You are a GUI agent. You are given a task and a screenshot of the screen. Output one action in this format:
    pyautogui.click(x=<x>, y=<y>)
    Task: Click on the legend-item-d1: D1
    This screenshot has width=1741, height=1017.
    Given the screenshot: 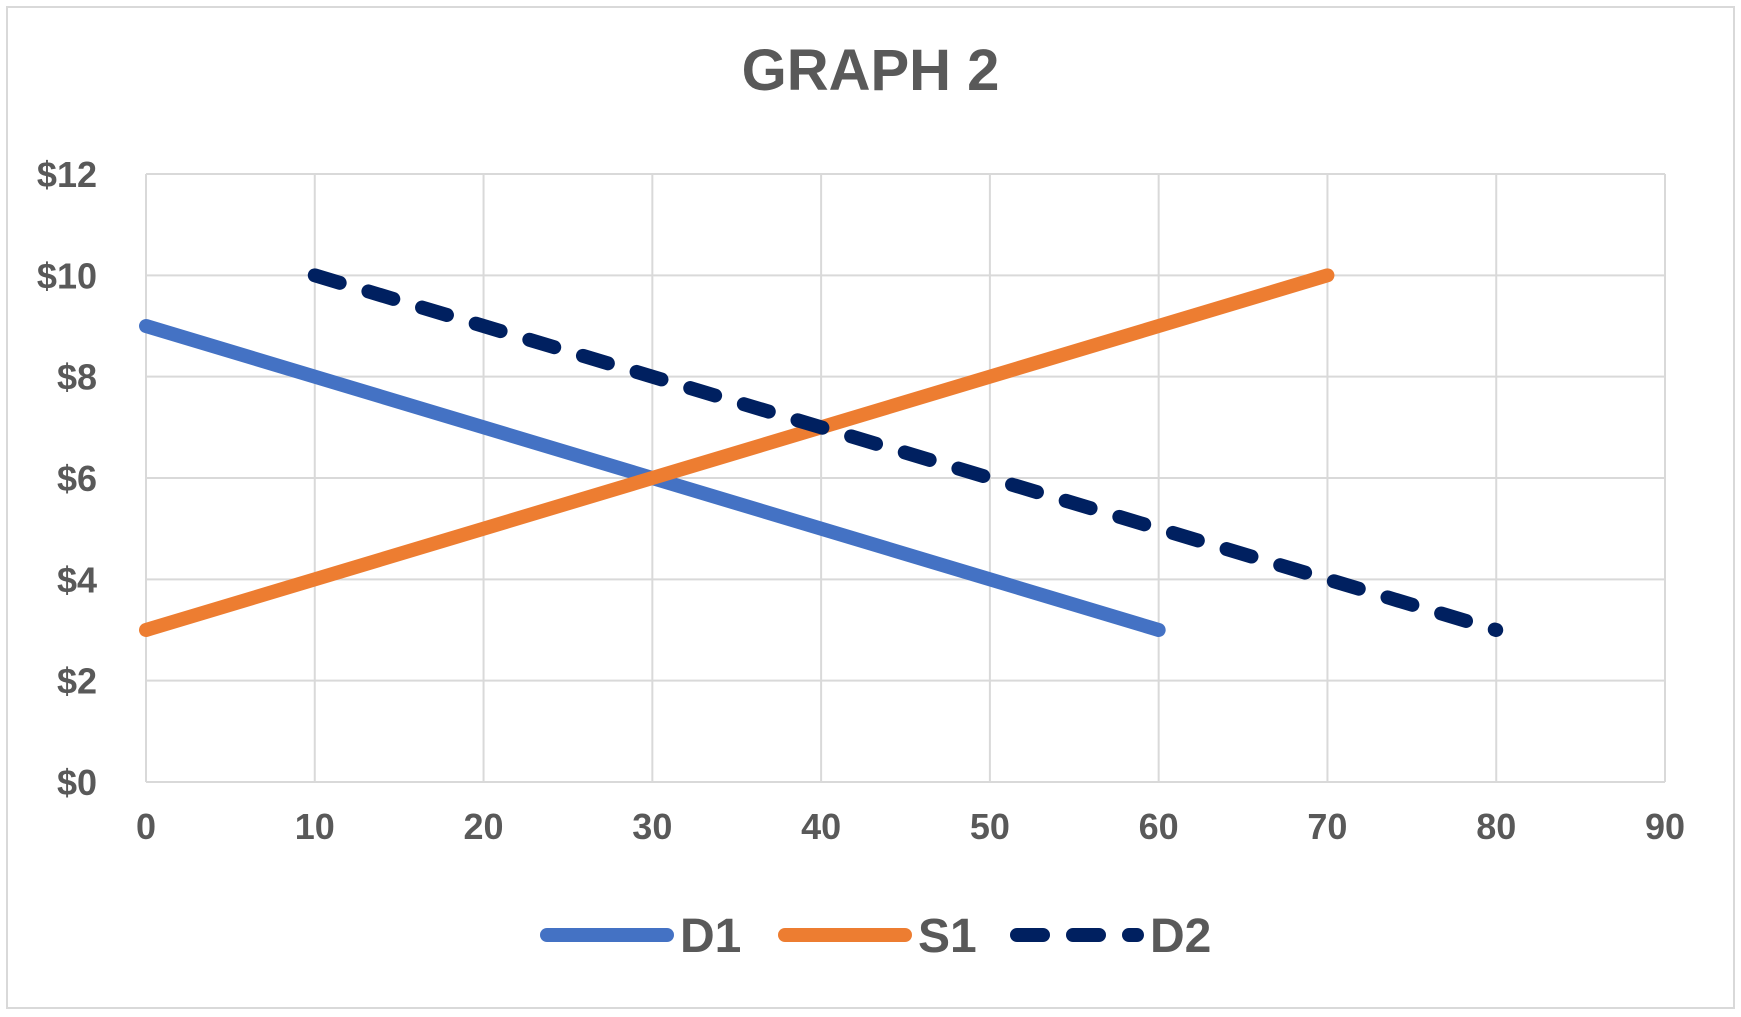 What is the action you would take?
    pyautogui.click(x=640, y=936)
    